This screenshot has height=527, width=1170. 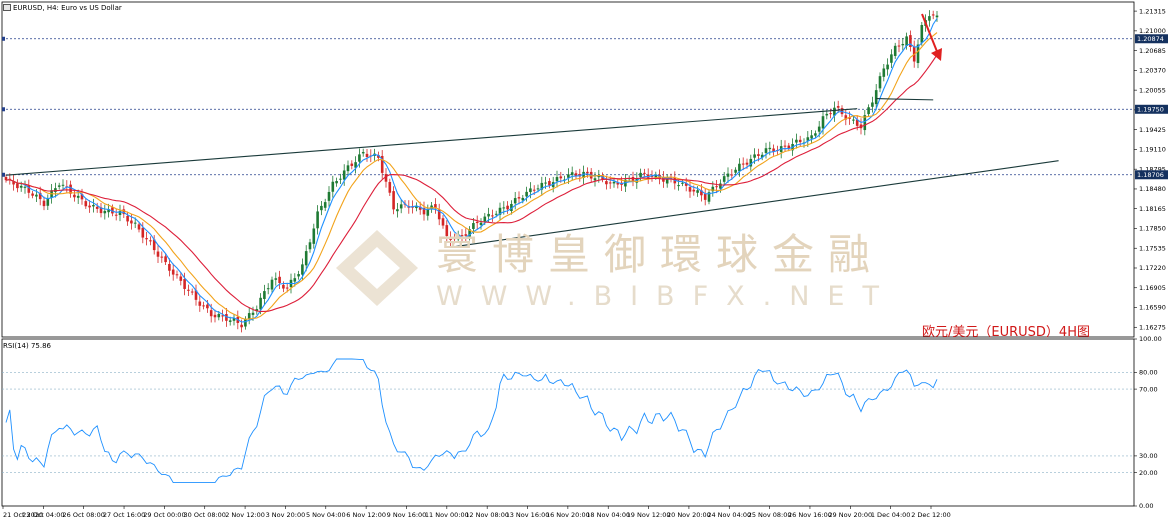 I want to click on price-tick-label: 1.21315, so click(x=1152, y=11).